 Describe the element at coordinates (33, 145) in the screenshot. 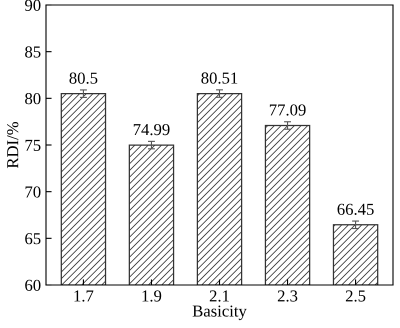

I see `y-tick-label: 75` at that location.